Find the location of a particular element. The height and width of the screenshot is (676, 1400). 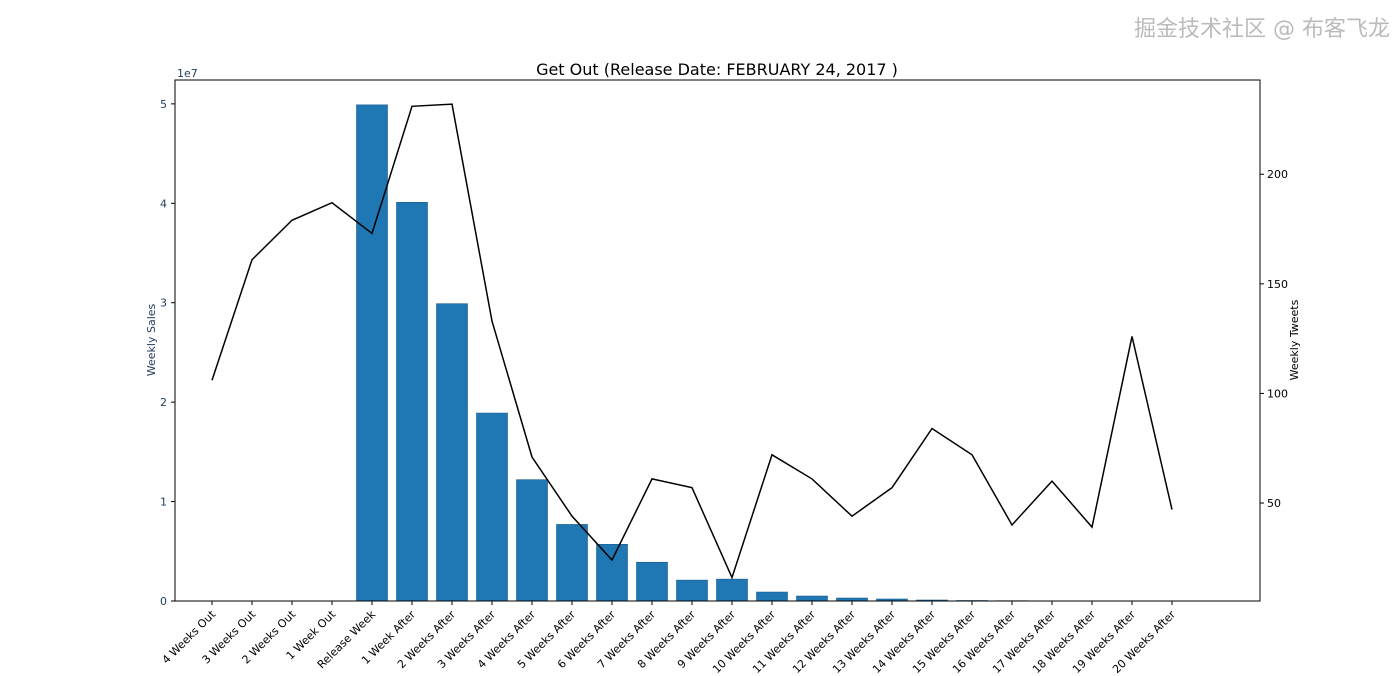

right-axis: 50 100 150 200 is located at coordinates (1274, 339).